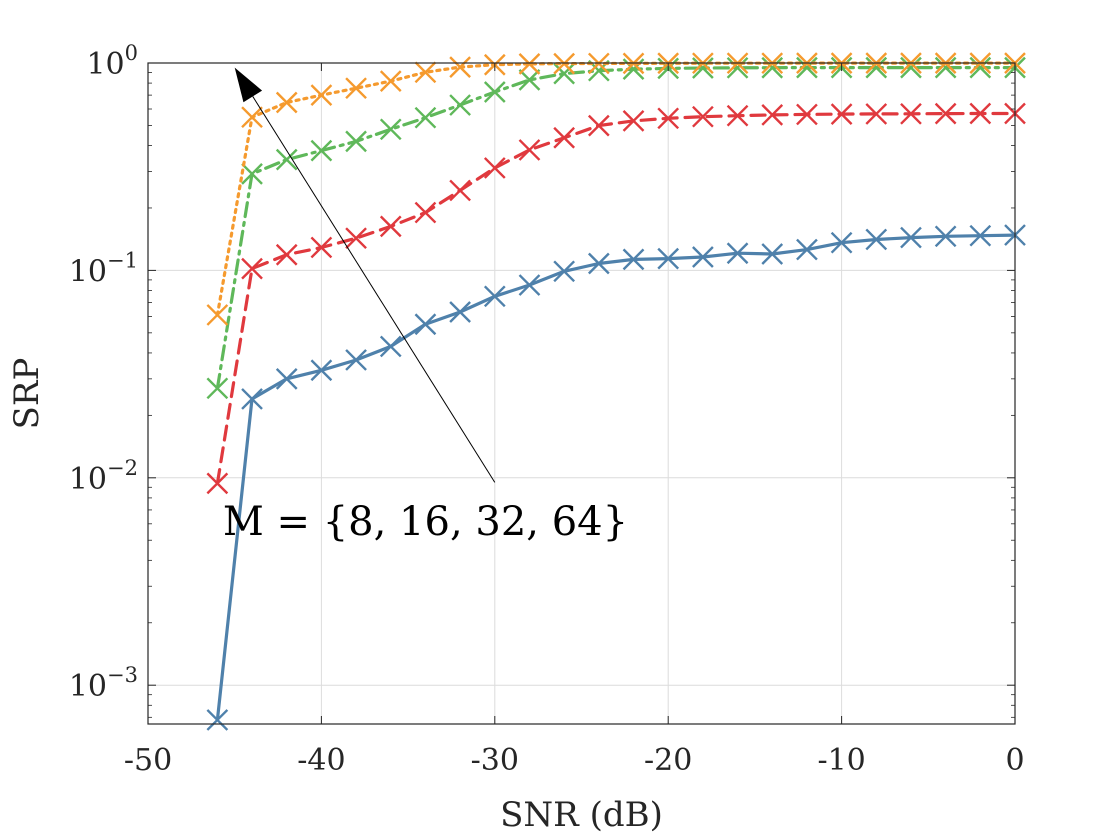 This screenshot has width=1120, height=840. I want to click on x-tick-label: -20, so click(668, 760).